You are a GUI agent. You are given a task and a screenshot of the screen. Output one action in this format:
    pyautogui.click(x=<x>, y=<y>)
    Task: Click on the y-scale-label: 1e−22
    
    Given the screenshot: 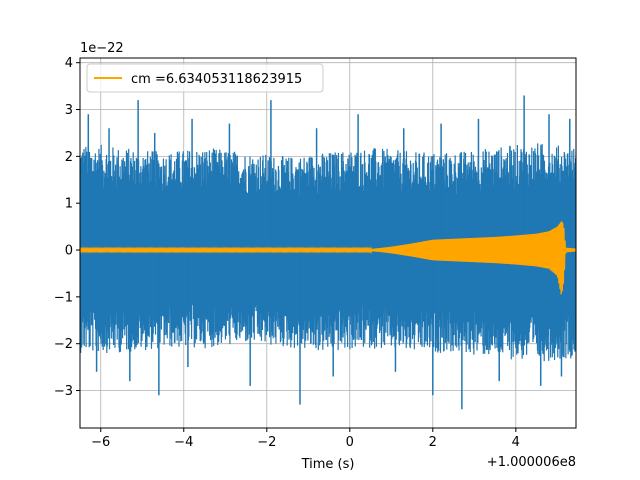 What is the action you would take?
    pyautogui.click(x=102, y=48)
    